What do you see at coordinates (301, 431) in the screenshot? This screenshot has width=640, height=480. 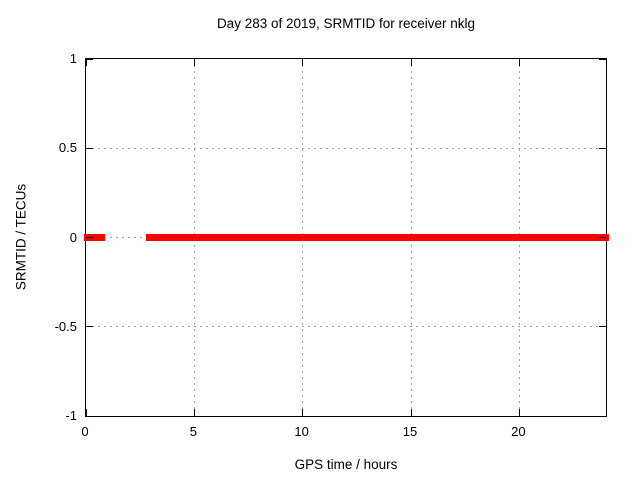 I see `x-tick-label: 10` at bounding box center [301, 431].